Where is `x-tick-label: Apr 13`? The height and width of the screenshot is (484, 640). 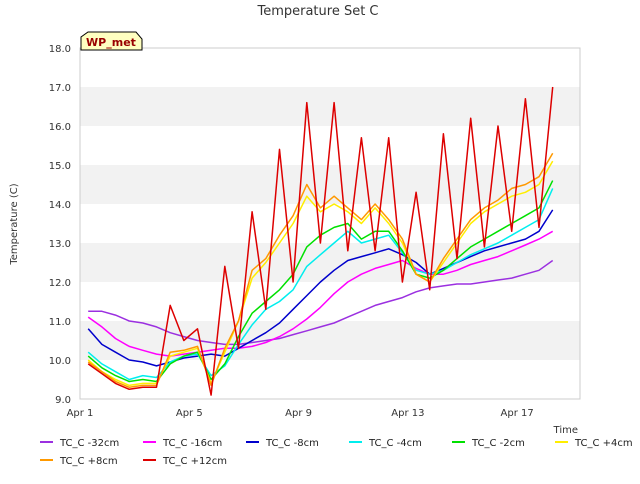
x-tick-label: Apr 13 is located at coordinates (407, 413).